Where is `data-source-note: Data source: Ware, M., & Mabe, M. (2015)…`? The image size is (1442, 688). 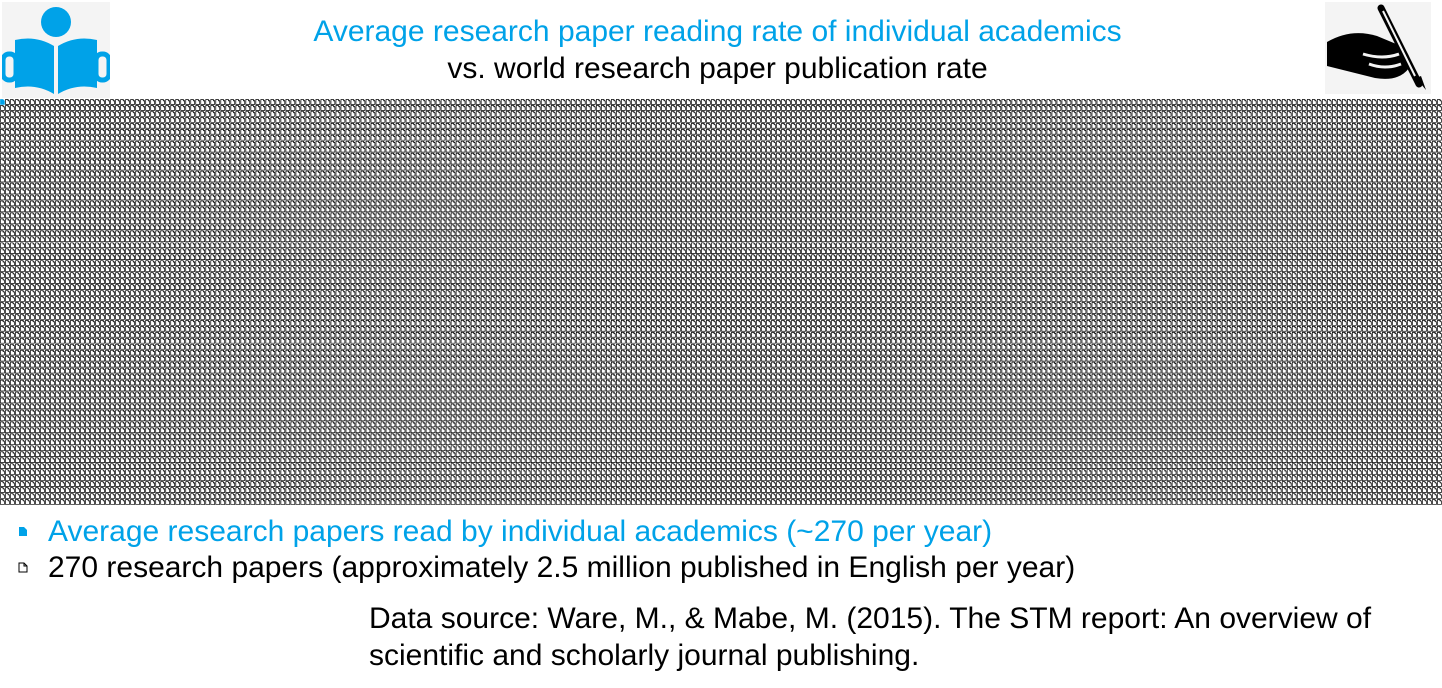 data-source-note: Data source: Ware, M., & Mabe, M. (2015)… is located at coordinates (870, 637).